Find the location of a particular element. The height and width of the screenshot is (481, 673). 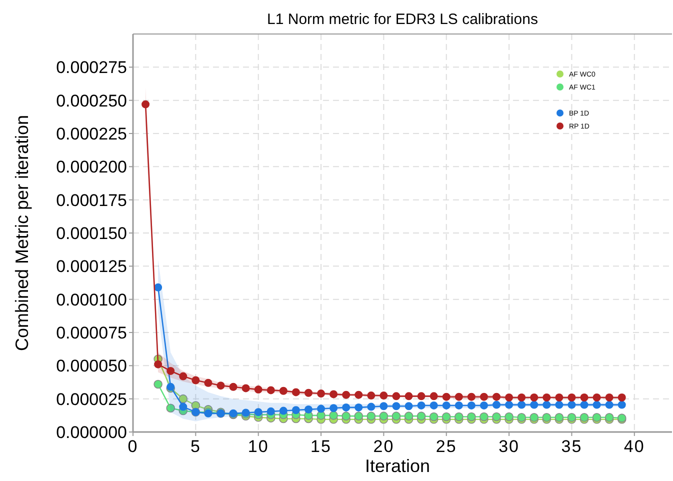

x-tick-label: 25 is located at coordinates (446, 446).